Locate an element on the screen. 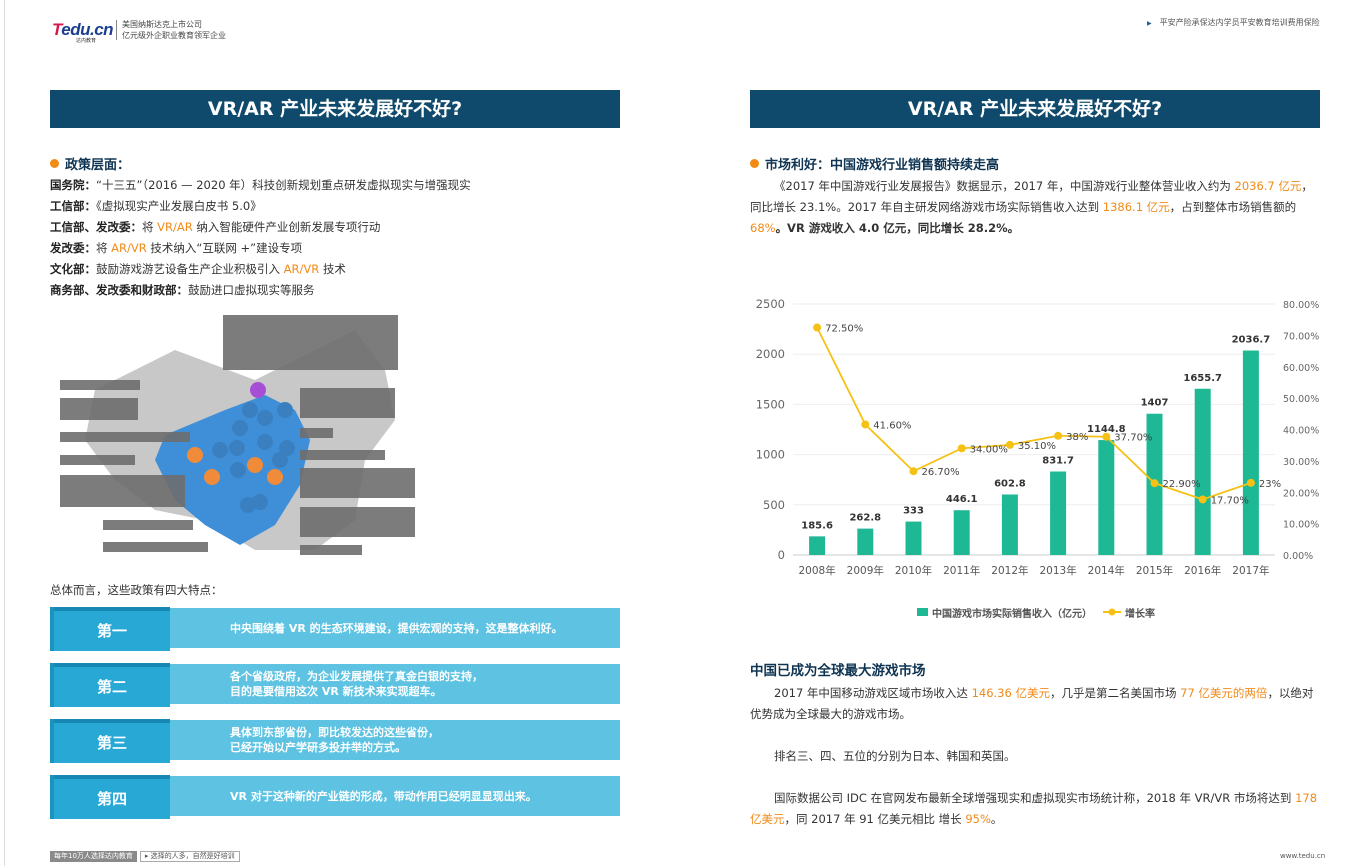 The height and width of the screenshot is (866, 1369). logo-subtitle: 达内教育 is located at coordinates (86, 41).